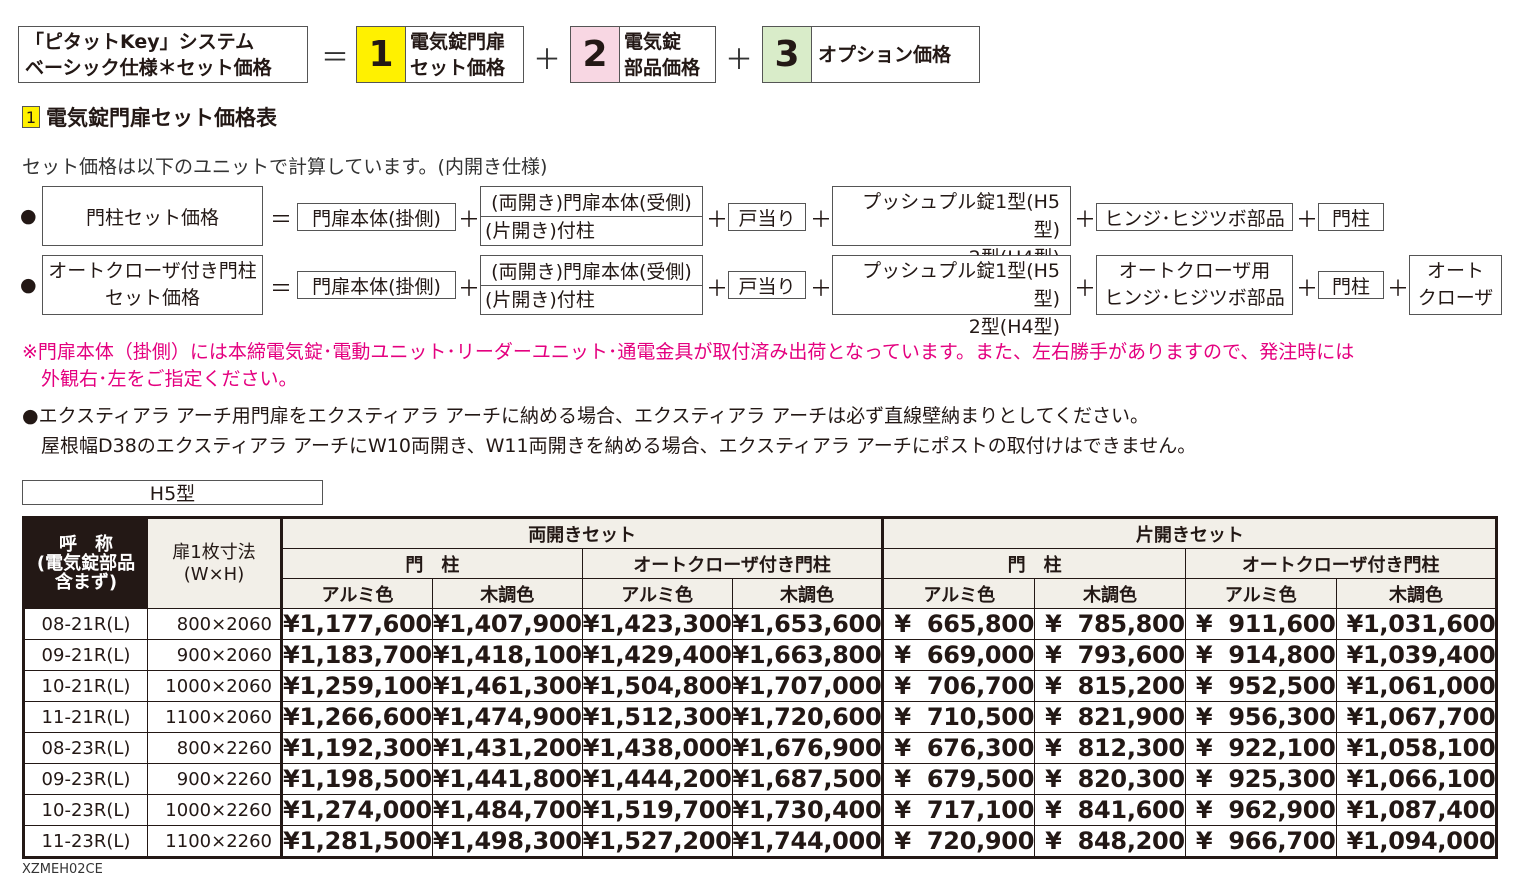 The width and height of the screenshot is (1522, 885). Describe the element at coordinates (1260, 655) in the screenshot. I see `price-cell: ¥ 914,800` at that location.